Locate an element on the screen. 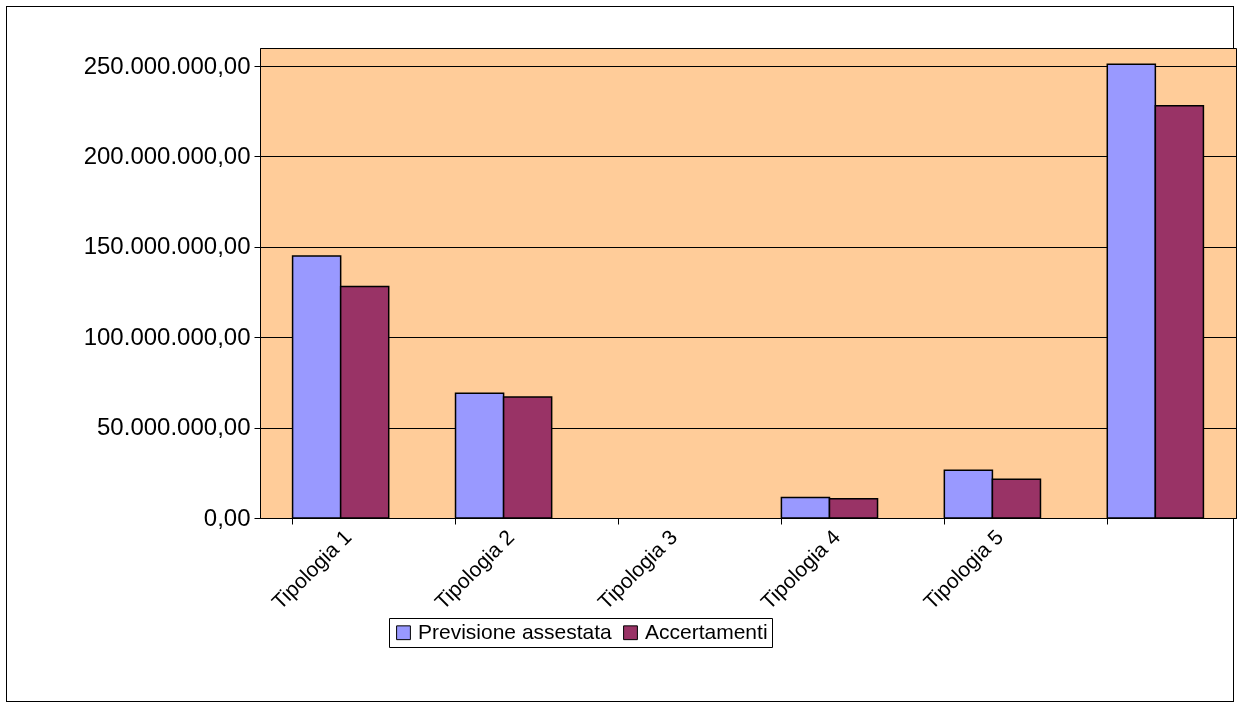 The image size is (1242, 704). y-tick-label: 250.000.000,00 is located at coordinates (167, 65).